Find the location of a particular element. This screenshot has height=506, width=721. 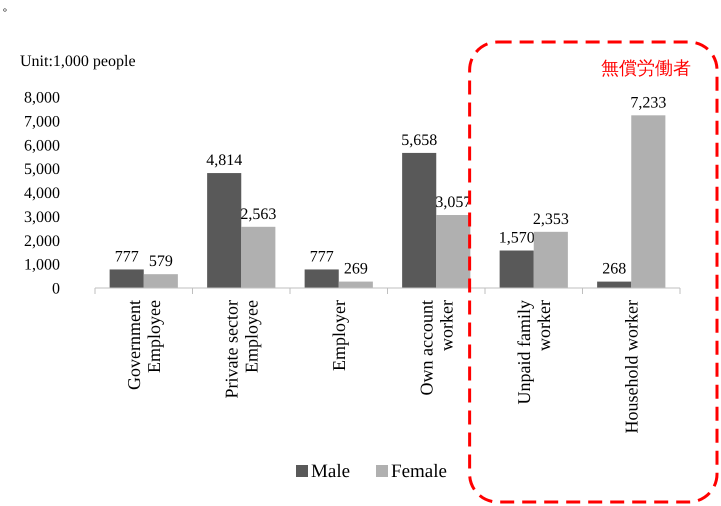

y-tick-label: 0 is located at coordinates (56, 289).